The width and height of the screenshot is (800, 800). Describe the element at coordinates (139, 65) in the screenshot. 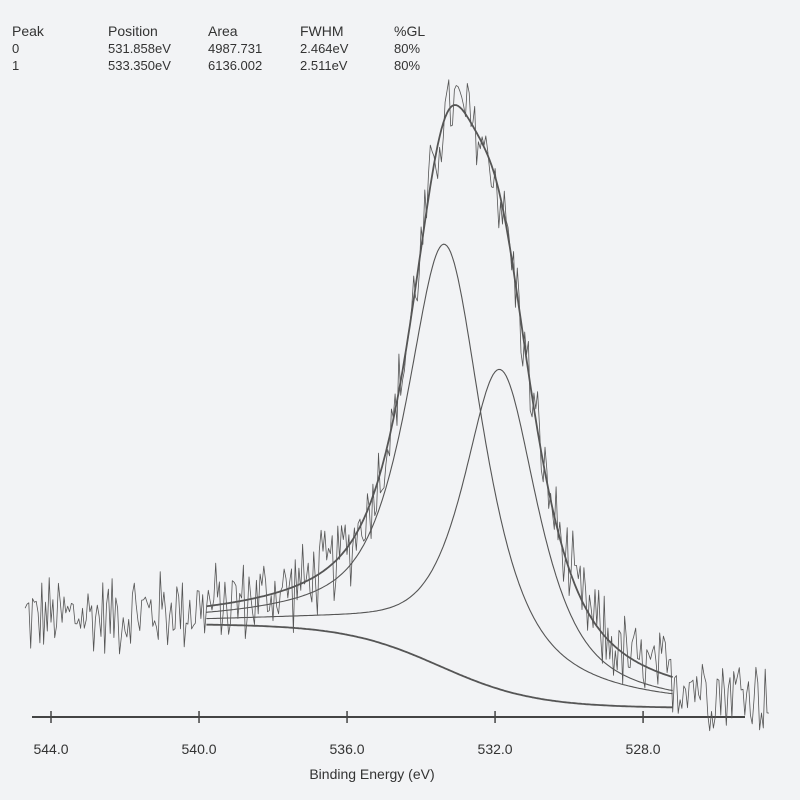

I see `peak-position: 533.350eV` at that location.